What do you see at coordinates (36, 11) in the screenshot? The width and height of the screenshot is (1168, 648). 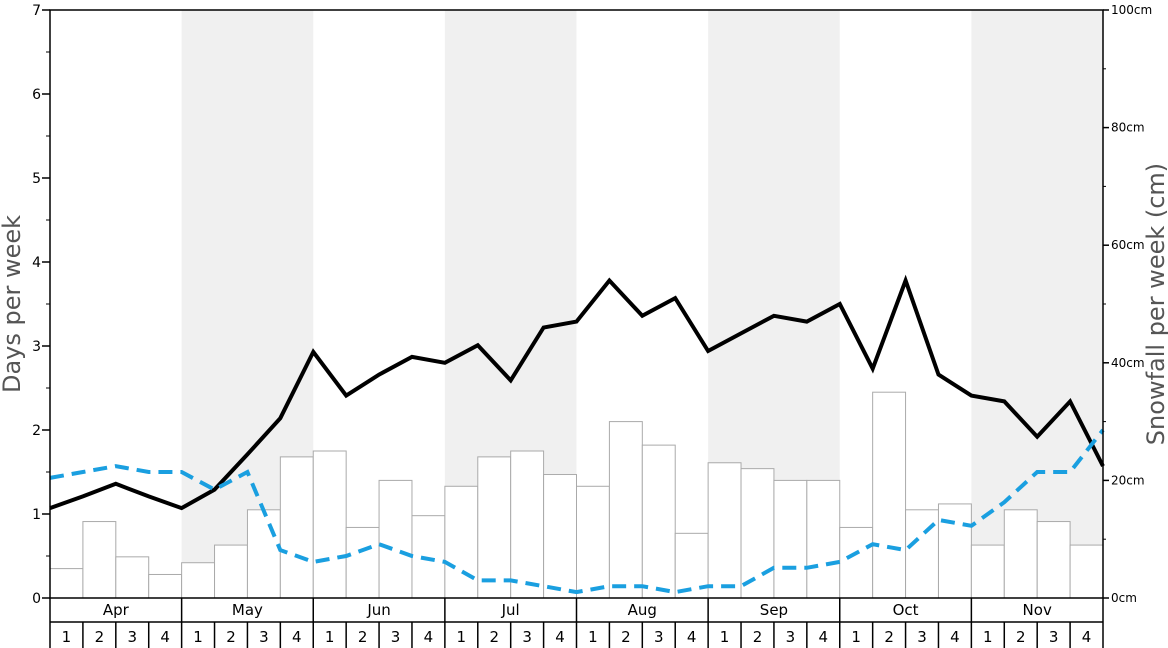 I see `y-left-tick-label: 7` at bounding box center [36, 11].